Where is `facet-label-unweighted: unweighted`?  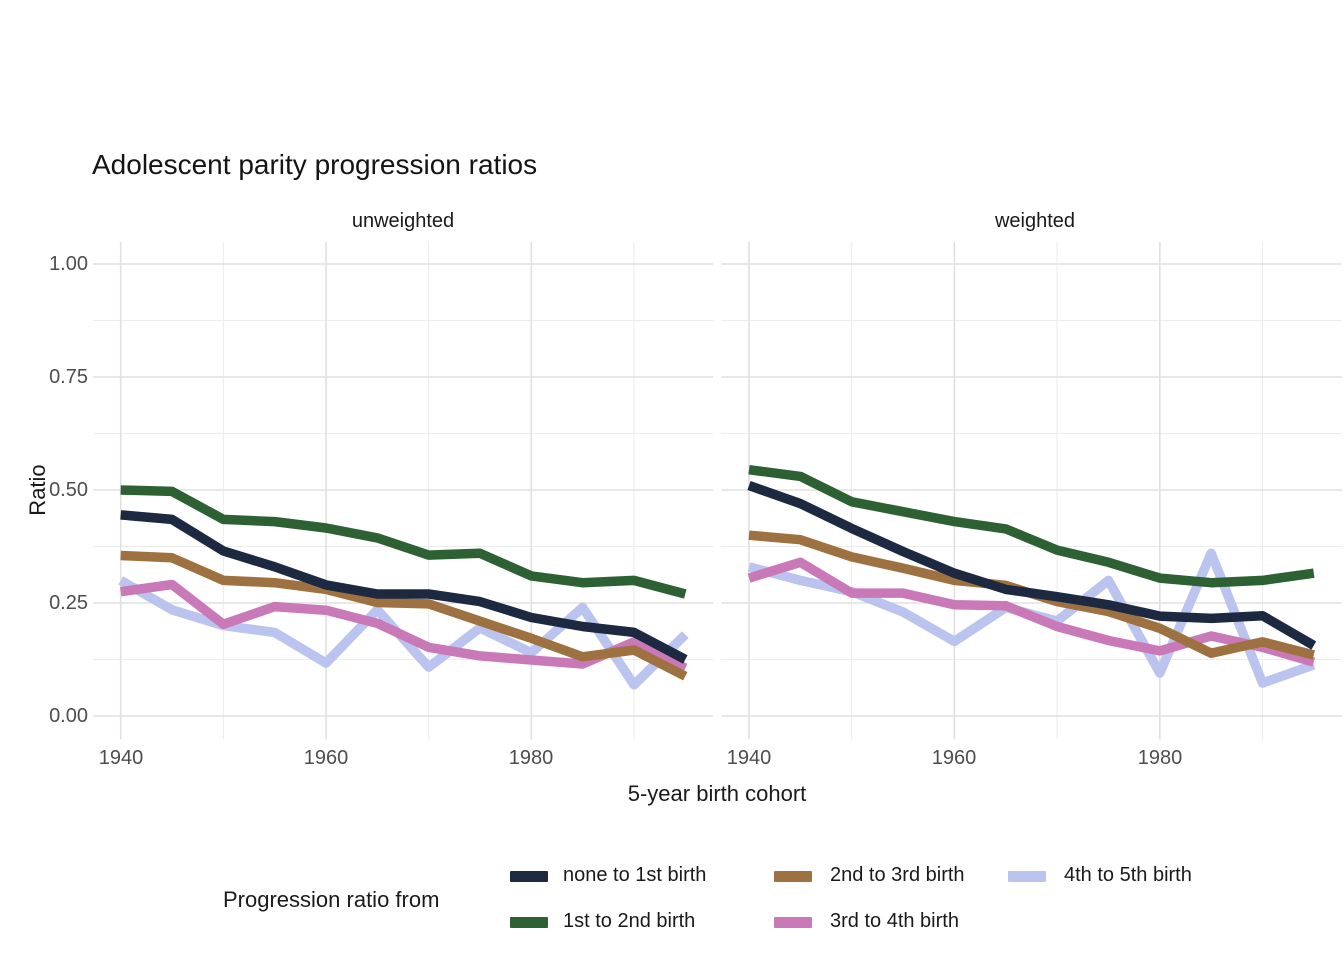 facet-label-unweighted: unweighted is located at coordinates (403, 221).